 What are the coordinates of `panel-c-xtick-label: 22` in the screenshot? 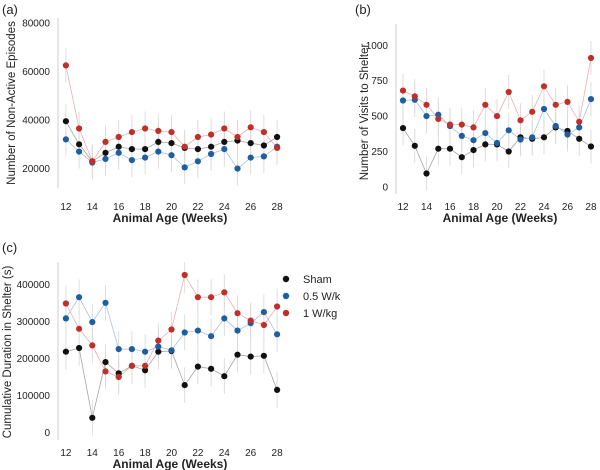 It's located at (198, 453).